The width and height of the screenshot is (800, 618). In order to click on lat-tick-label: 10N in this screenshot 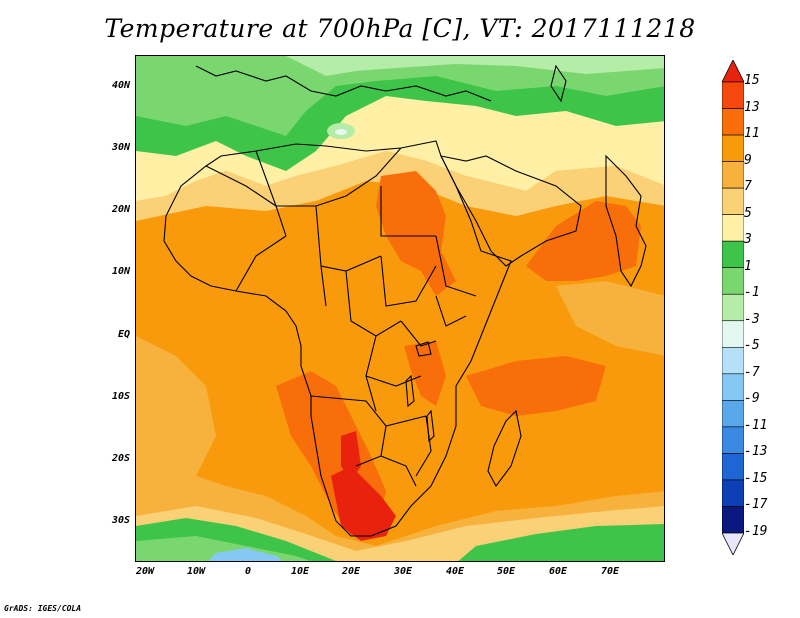, I will do `click(120, 271)`.